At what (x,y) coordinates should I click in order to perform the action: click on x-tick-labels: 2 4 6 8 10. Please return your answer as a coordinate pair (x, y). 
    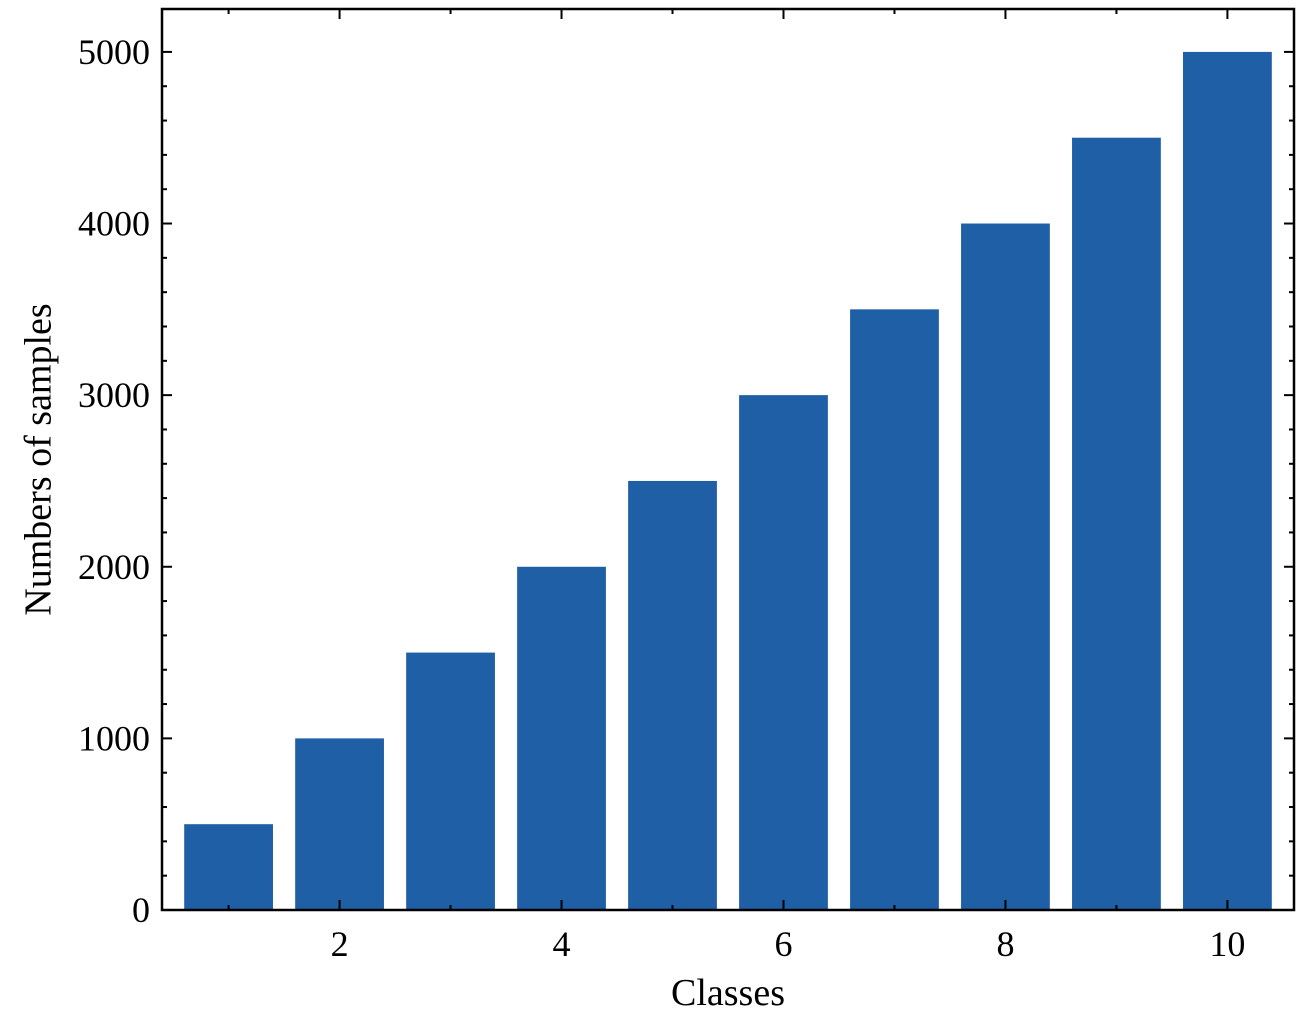
    Looking at the image, I should click on (788, 944).